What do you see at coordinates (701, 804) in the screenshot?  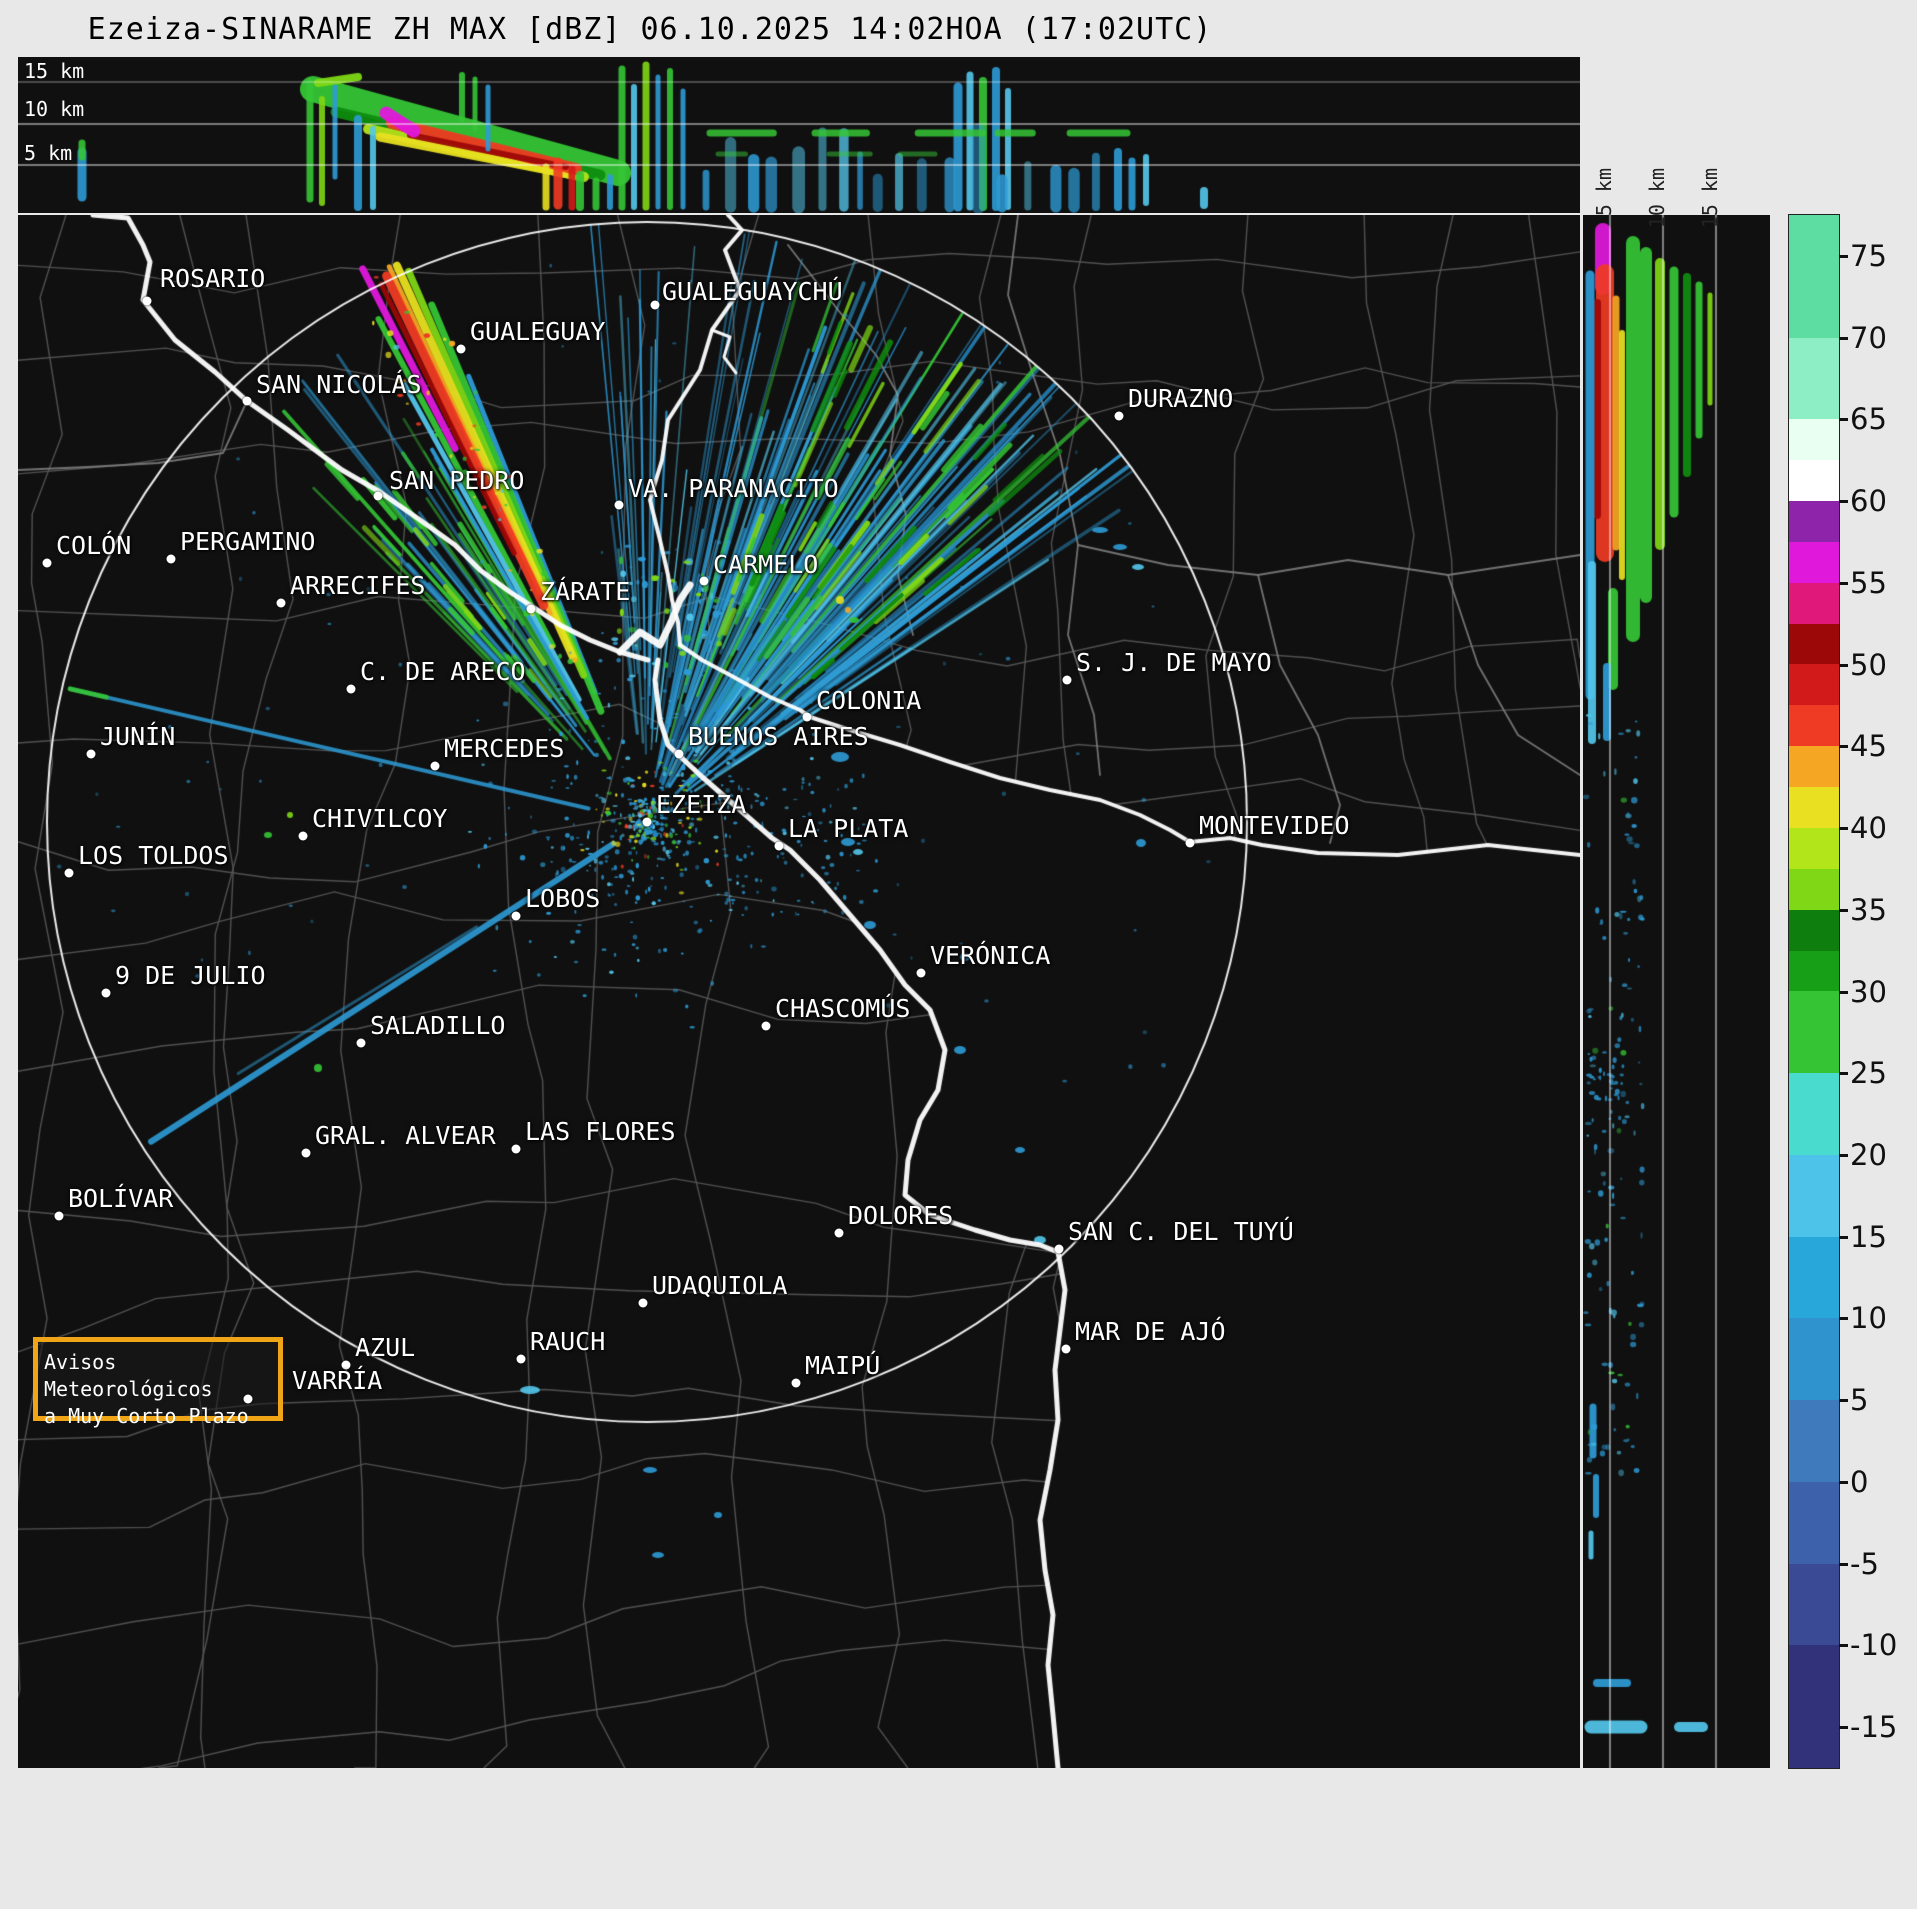 I see `city-label: EZEIZA` at bounding box center [701, 804].